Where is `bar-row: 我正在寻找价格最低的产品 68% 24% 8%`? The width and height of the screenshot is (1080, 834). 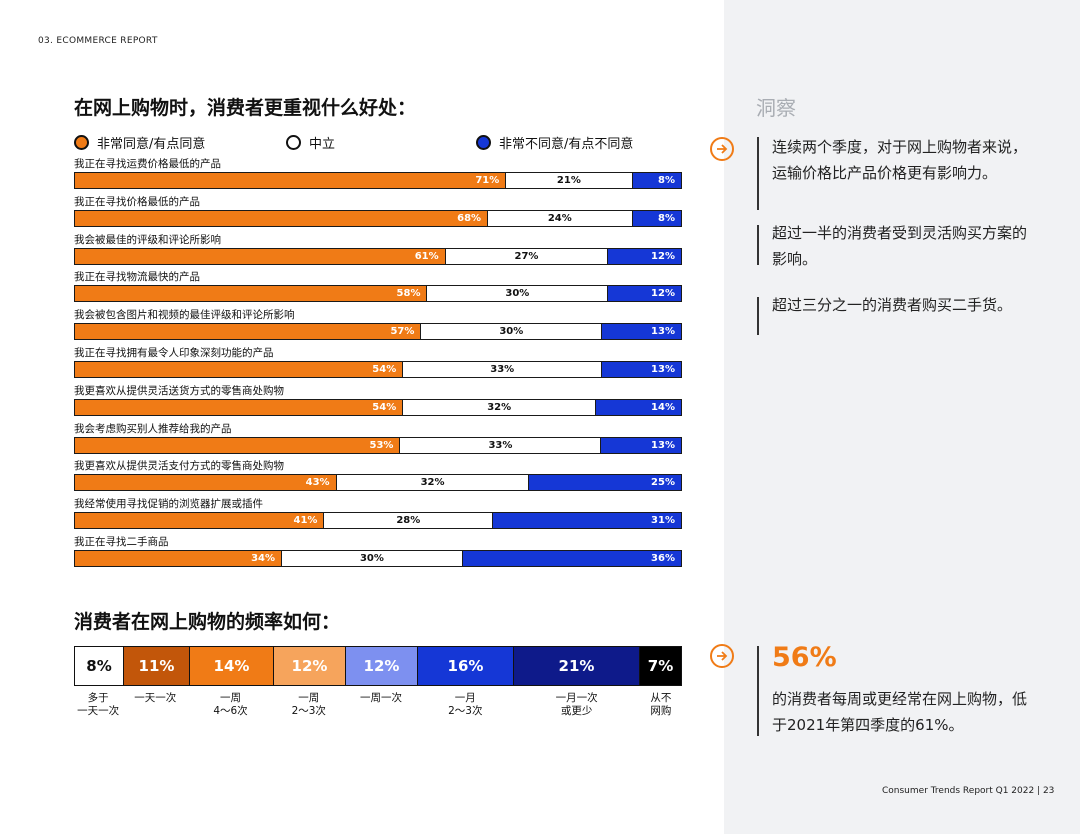
bar-row: 我正在寻找价格最低的产品 68% 24% 8% is located at coordinates (378, 212).